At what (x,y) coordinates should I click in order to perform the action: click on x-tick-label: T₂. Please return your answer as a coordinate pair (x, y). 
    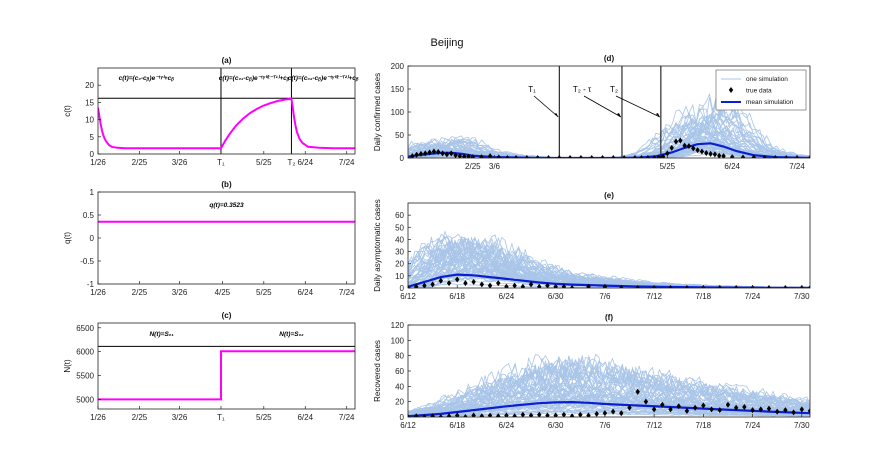
    Looking at the image, I should click on (291, 162).